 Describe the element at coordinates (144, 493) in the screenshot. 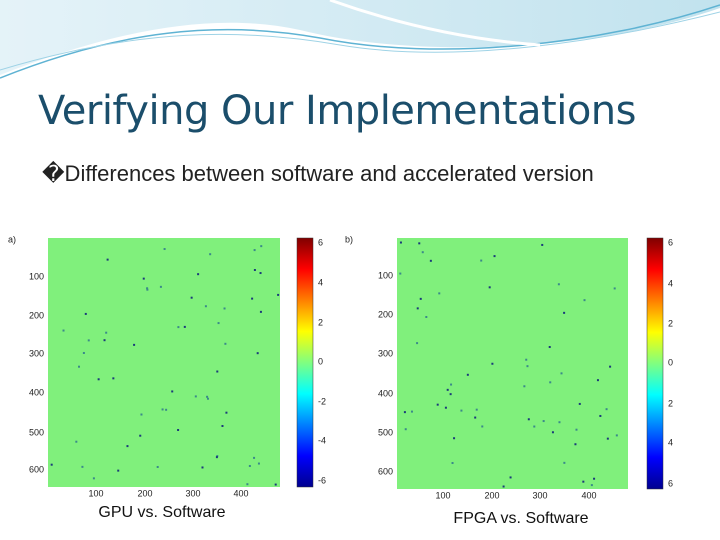

I see `x-tick-label: 200` at that location.